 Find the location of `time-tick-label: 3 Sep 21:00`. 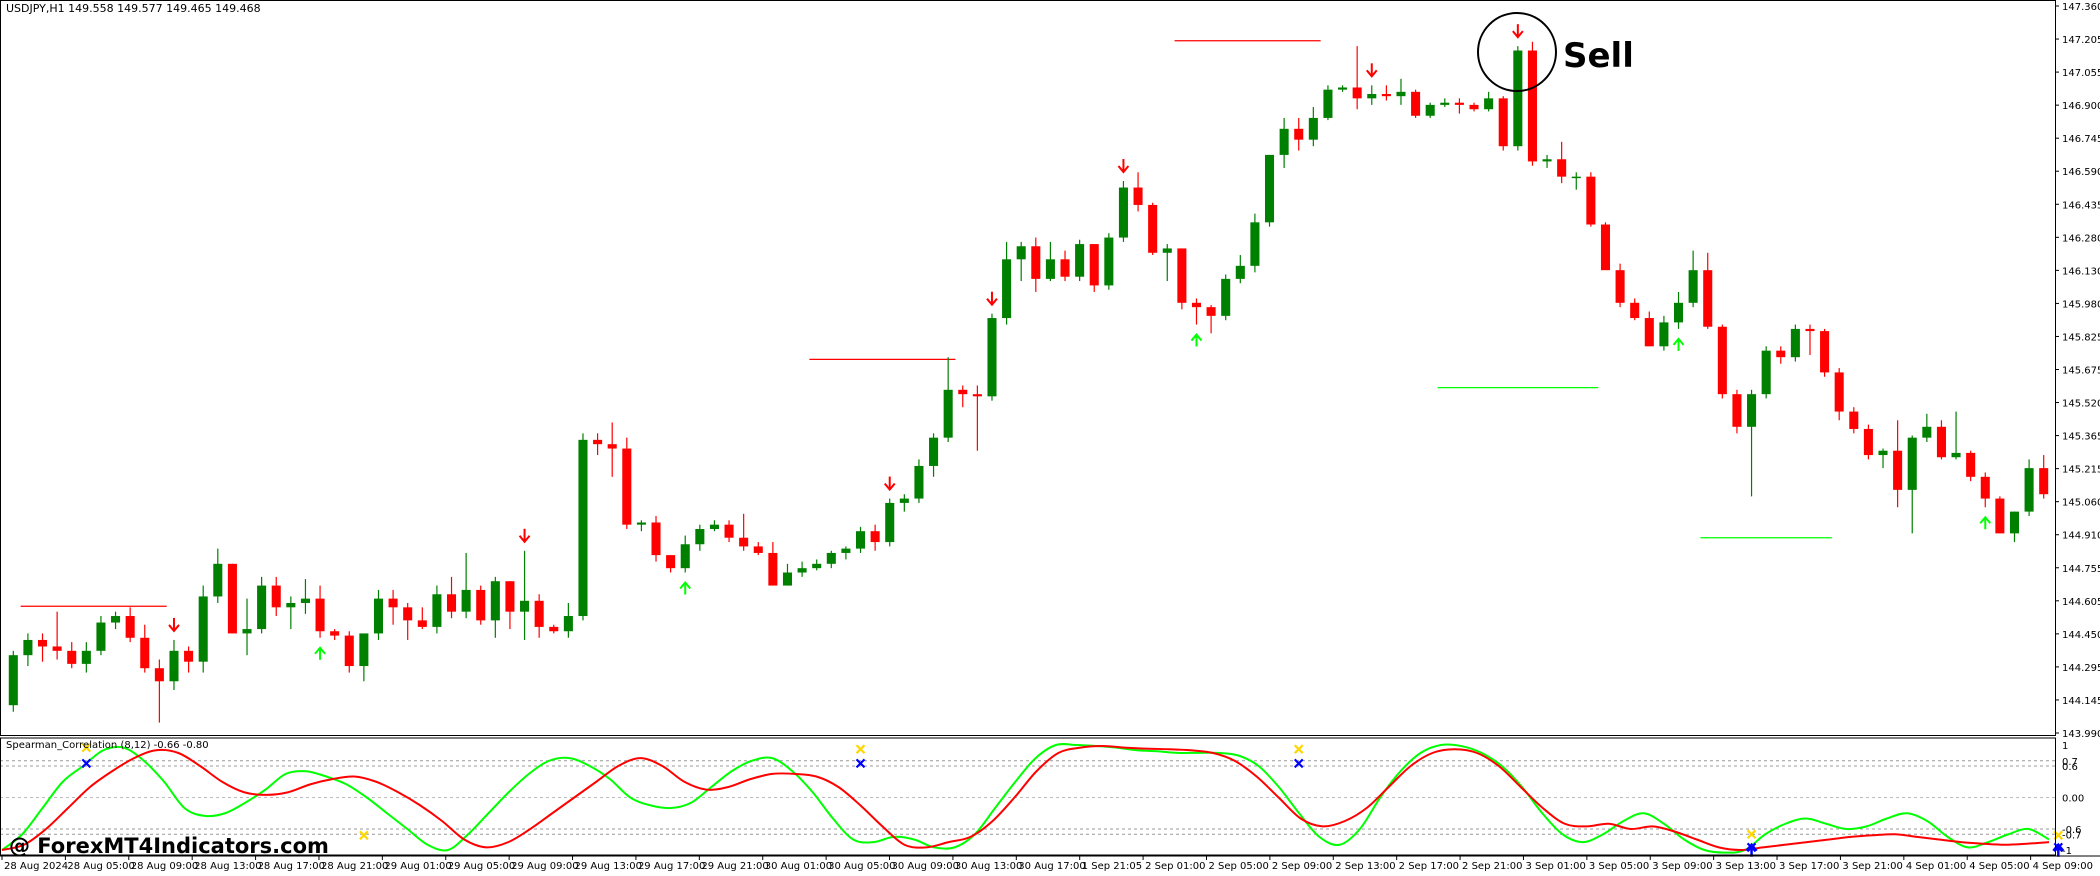

time-tick-label: 3 Sep 21:00 is located at coordinates (1872, 866).